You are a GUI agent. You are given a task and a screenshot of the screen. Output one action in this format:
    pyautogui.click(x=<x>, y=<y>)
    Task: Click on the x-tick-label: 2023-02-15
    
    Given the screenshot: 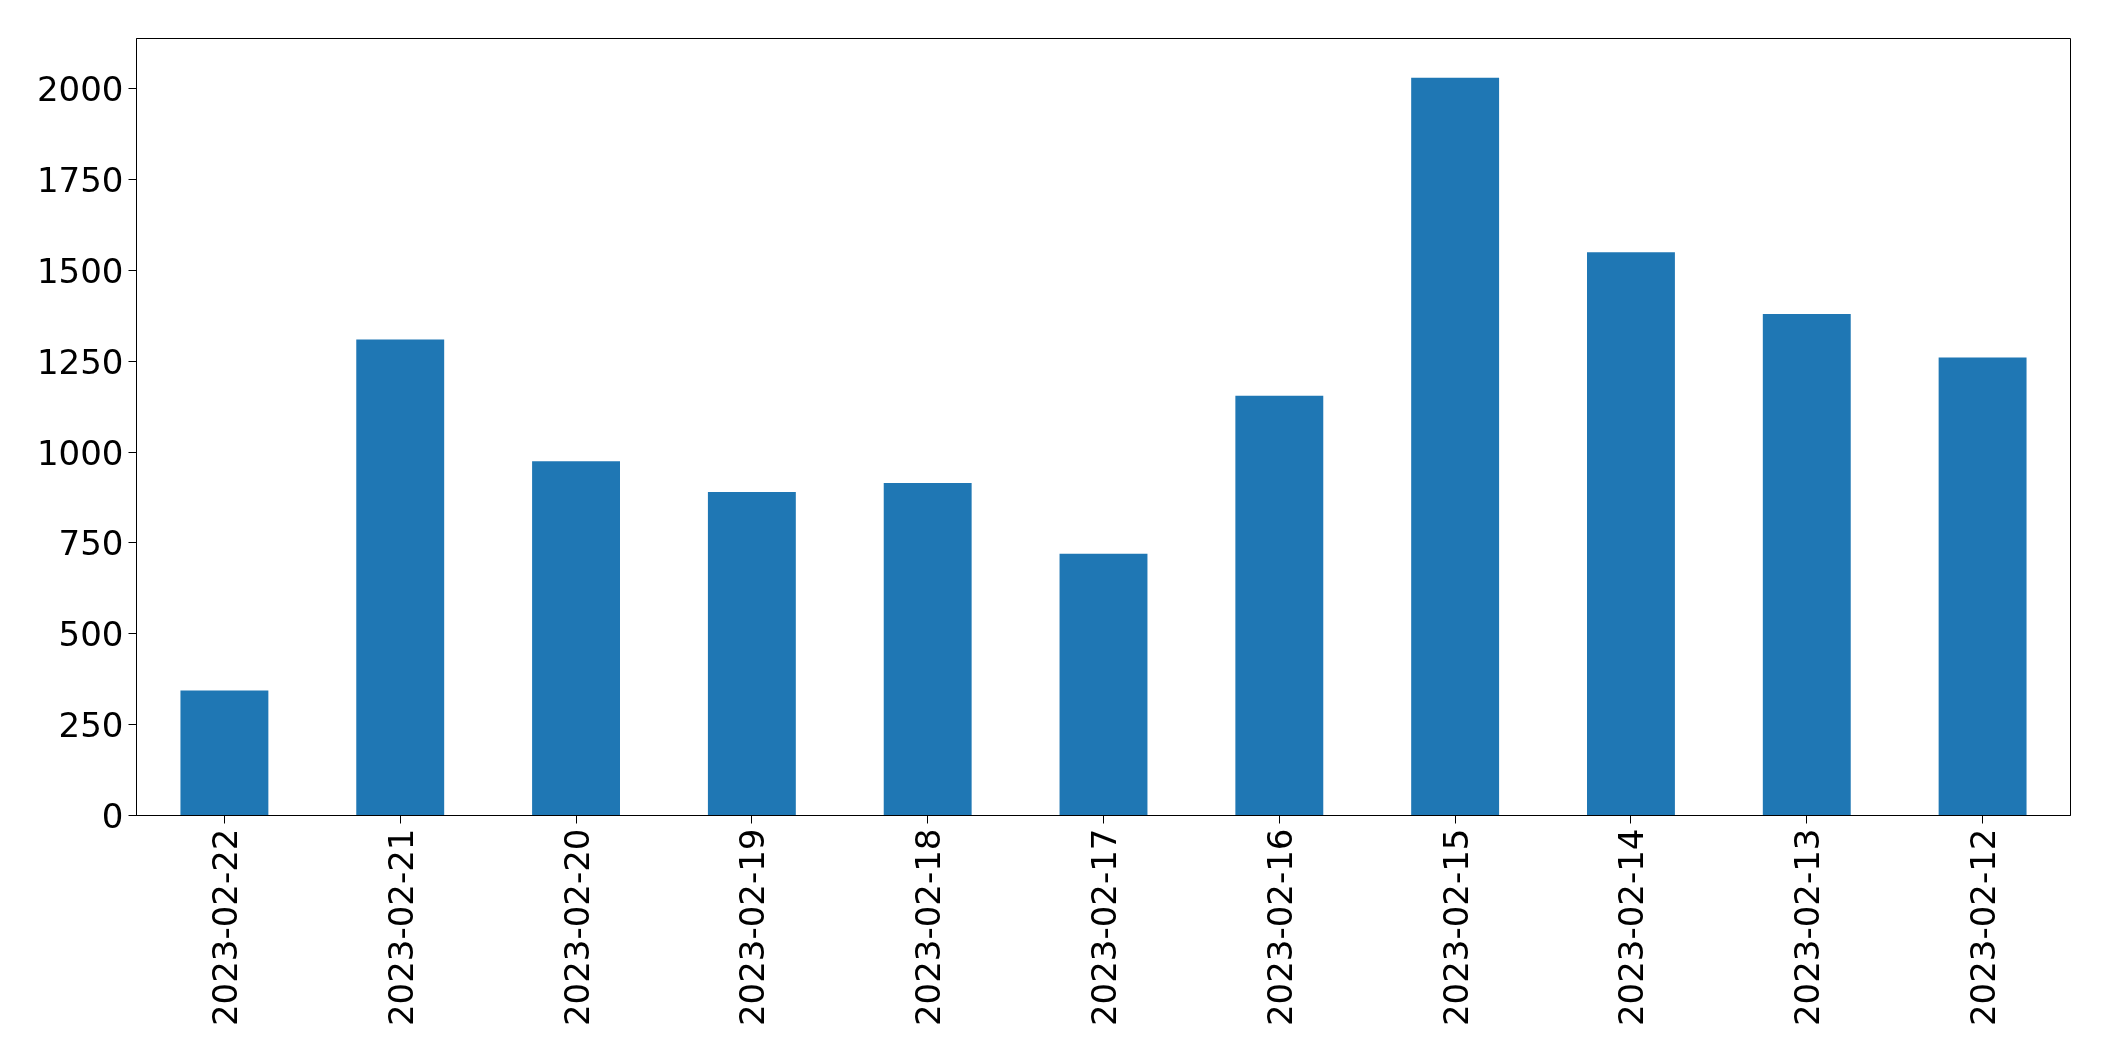 What is the action you would take?
    pyautogui.click(x=1455, y=927)
    